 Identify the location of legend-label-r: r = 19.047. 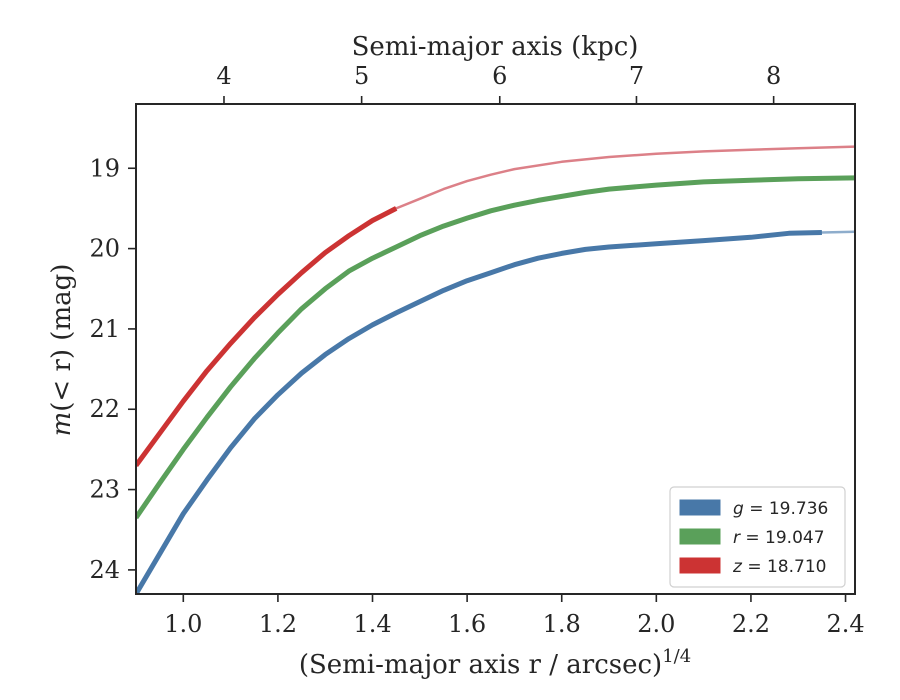
(779, 538).